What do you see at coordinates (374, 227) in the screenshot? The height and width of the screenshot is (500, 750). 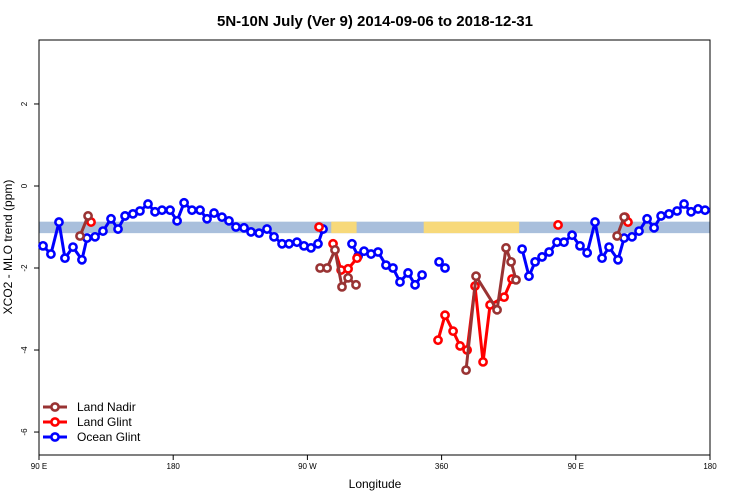 I see `background-band` at bounding box center [374, 227].